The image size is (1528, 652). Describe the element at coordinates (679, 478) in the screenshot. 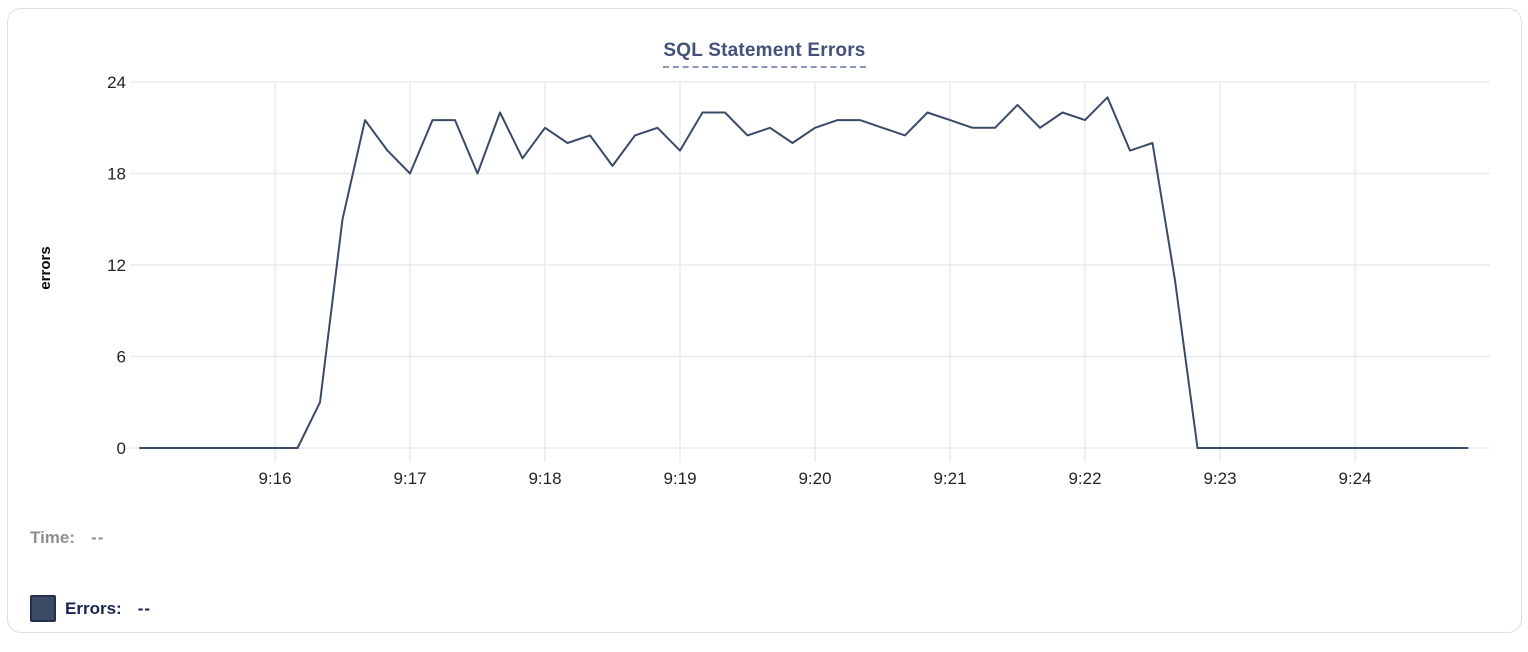

I see `x-tick-label: 9:19` at that location.